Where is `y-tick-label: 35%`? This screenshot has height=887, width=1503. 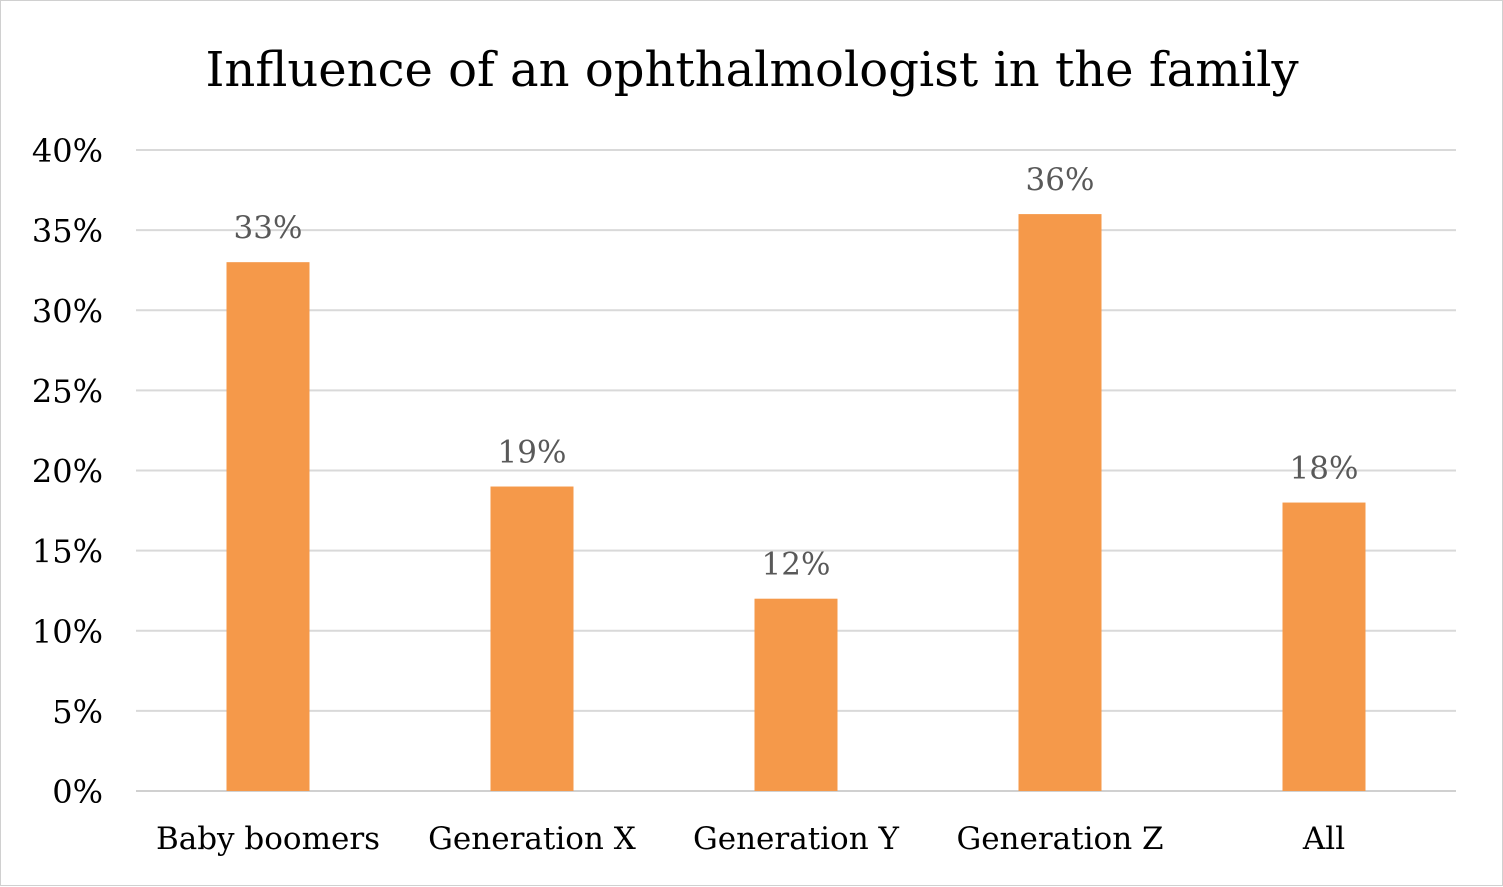
y-tick-label: 35% is located at coordinates (67, 231).